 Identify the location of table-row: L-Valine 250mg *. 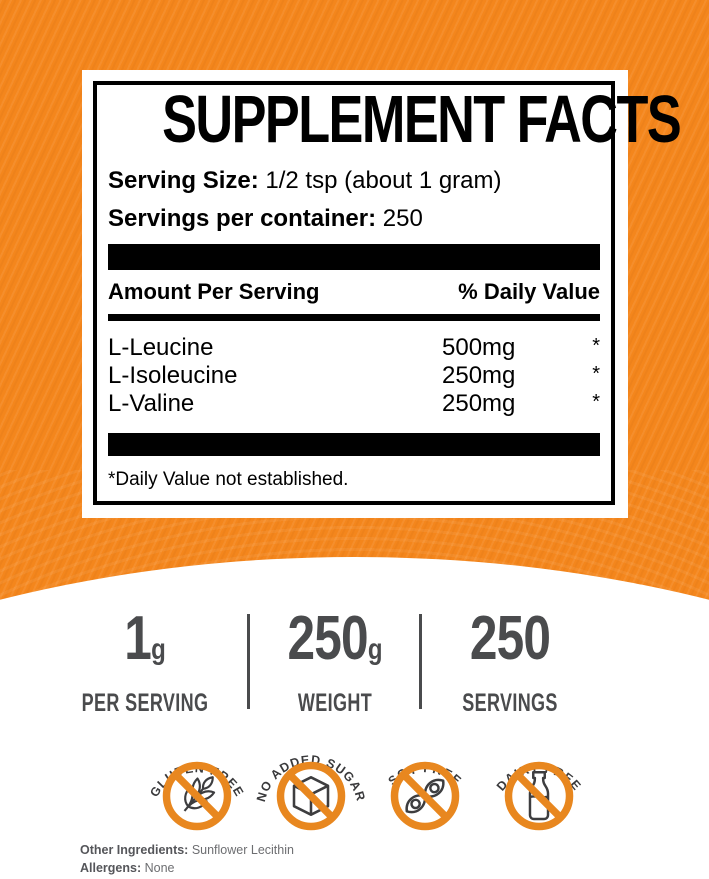
(354, 404).